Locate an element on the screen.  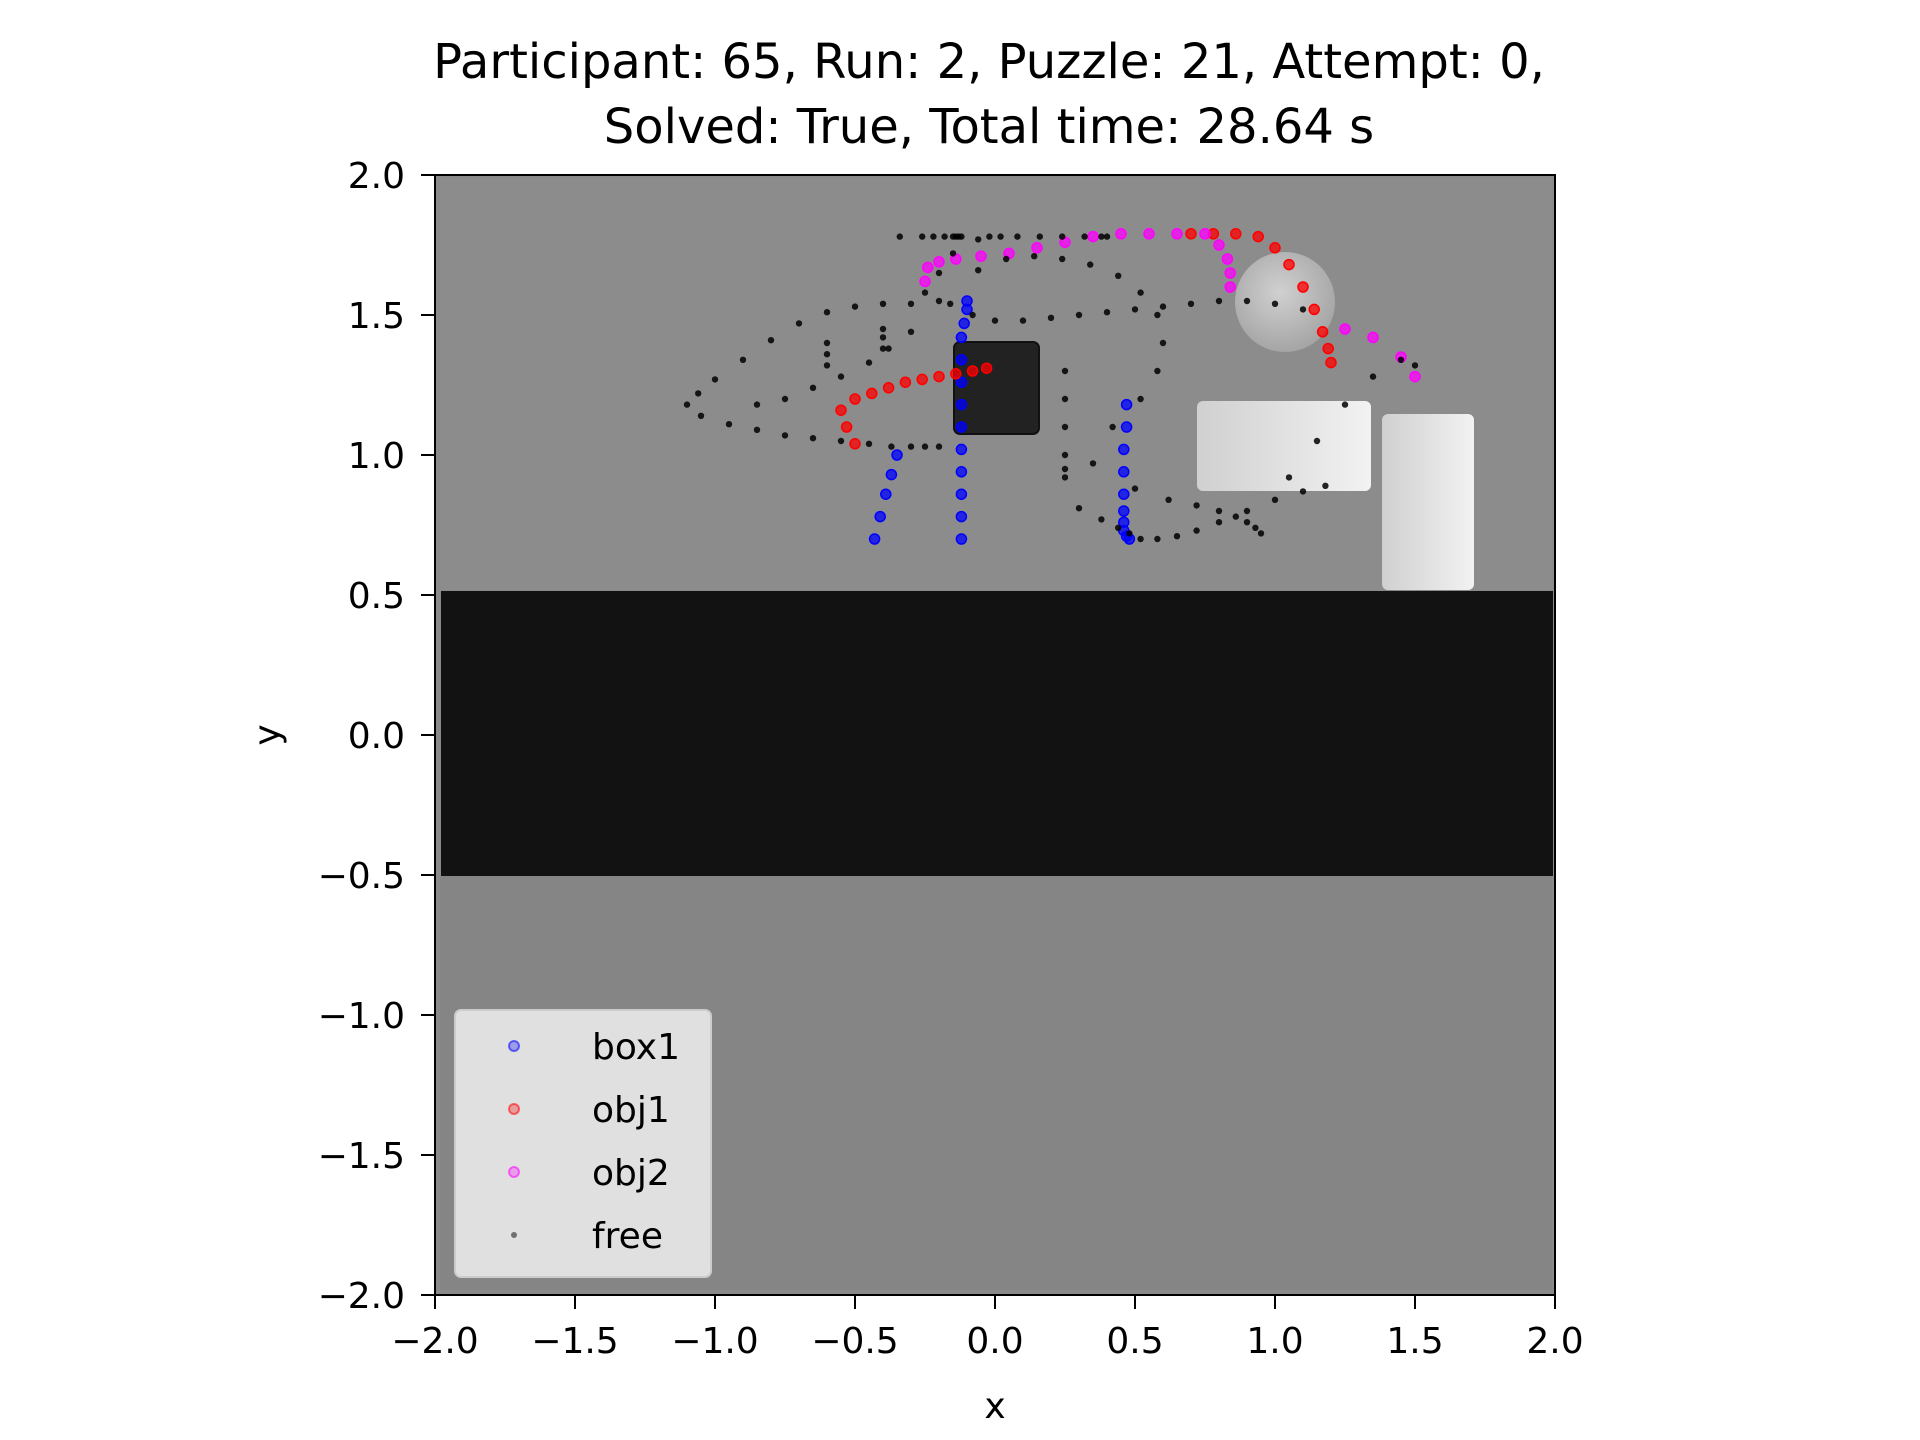
y-tick-label: −1.5 is located at coordinates (361, 1156).